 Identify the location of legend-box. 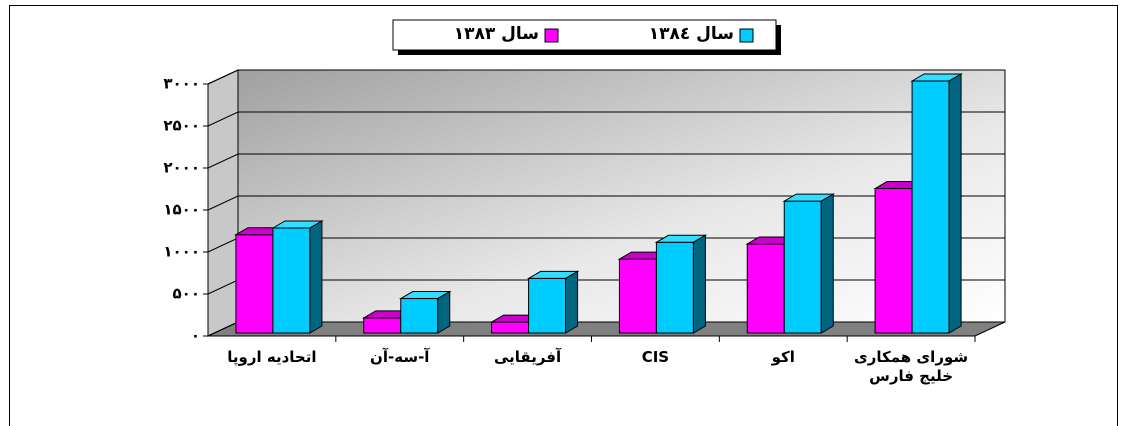
(584, 35).